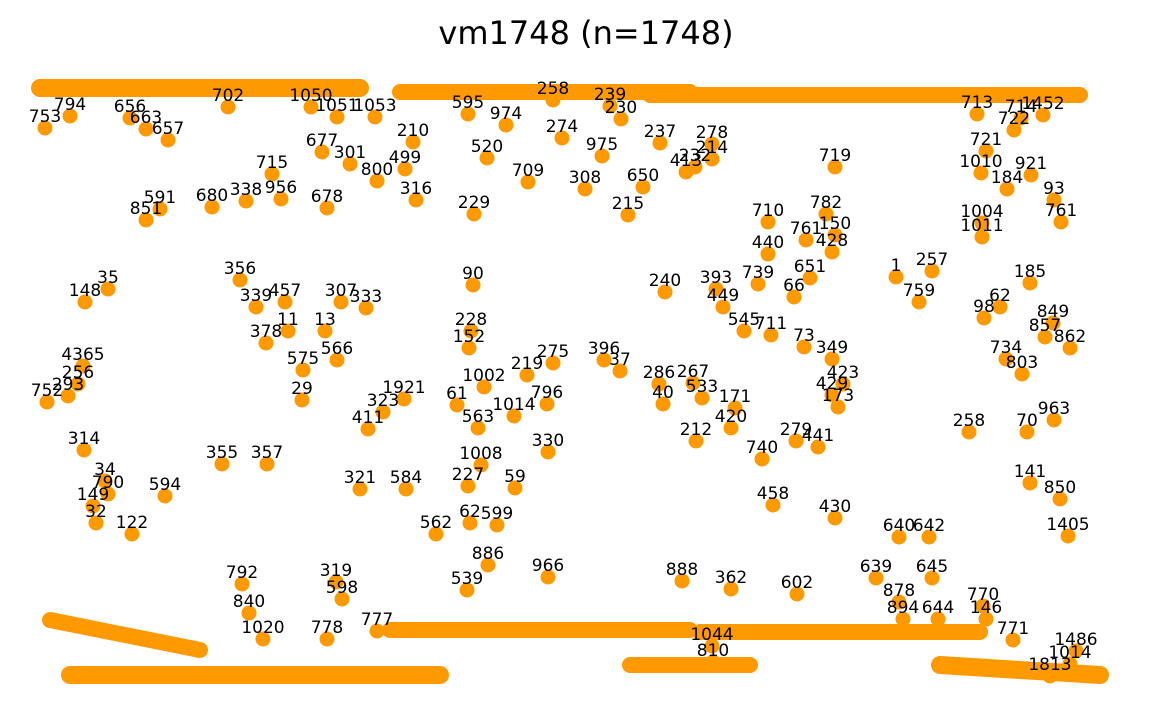  I want to click on point-label: 356, so click(240, 269).